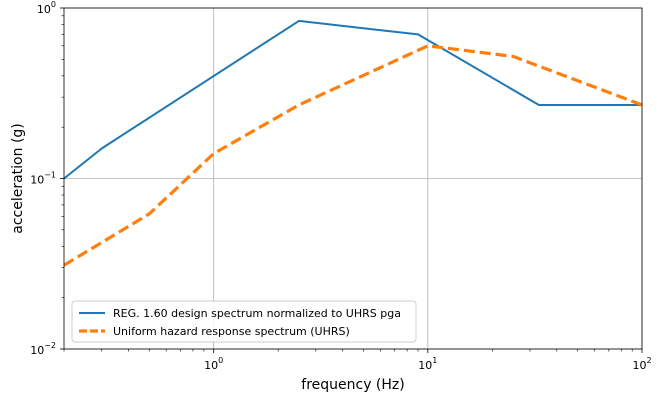 This screenshot has height=397, width=666. Describe the element at coordinates (43, 179) in the screenshot. I see `y-tick-label: 10⁻¹` at that location.